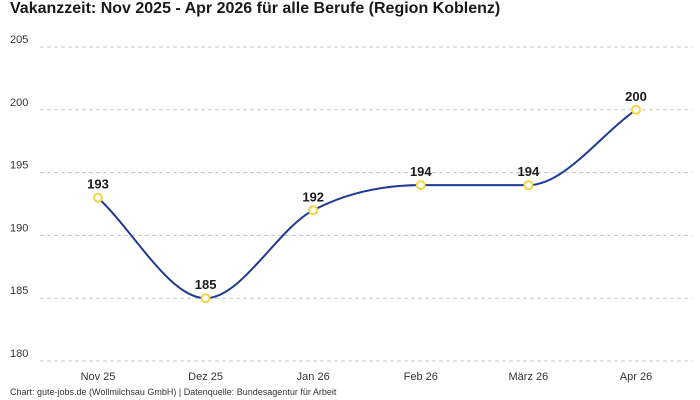 The height and width of the screenshot is (400, 700). What do you see at coordinates (19, 103) in the screenshot?
I see `y-tick-label-200: 200` at bounding box center [19, 103].